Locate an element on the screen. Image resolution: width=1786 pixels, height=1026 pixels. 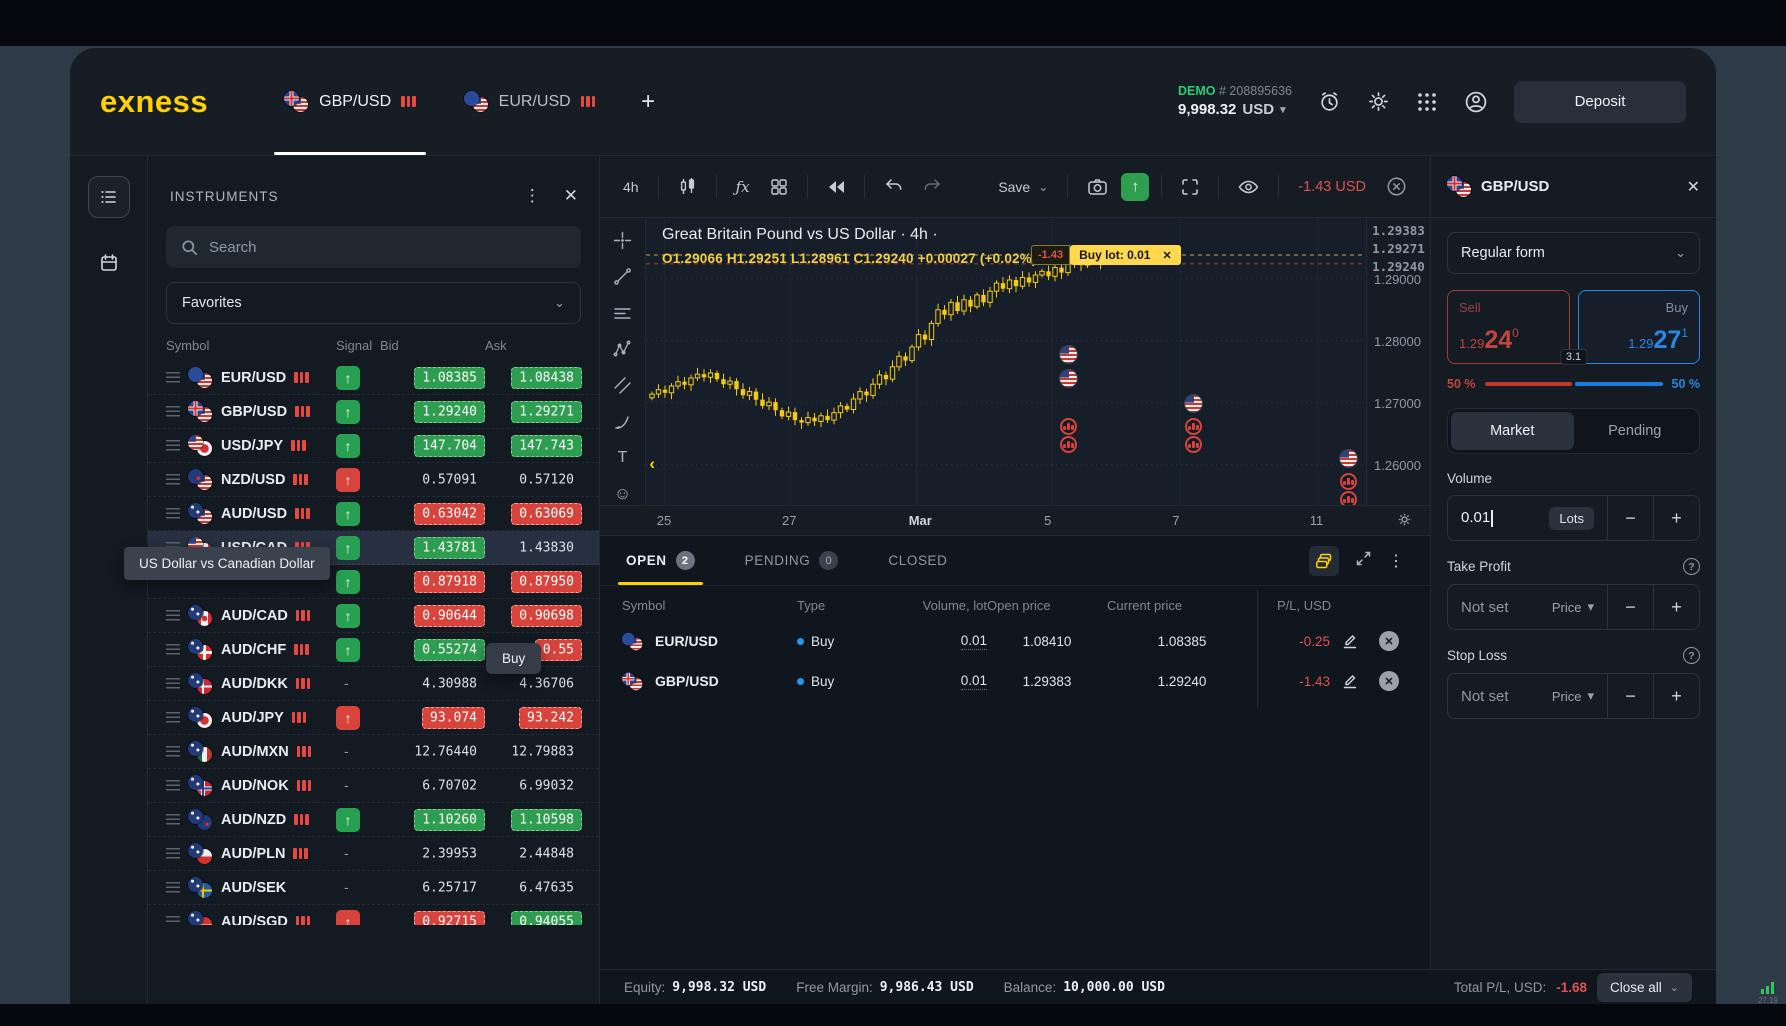
stop-loss-mode-select: Price ▾ is located at coordinates (1572, 696).